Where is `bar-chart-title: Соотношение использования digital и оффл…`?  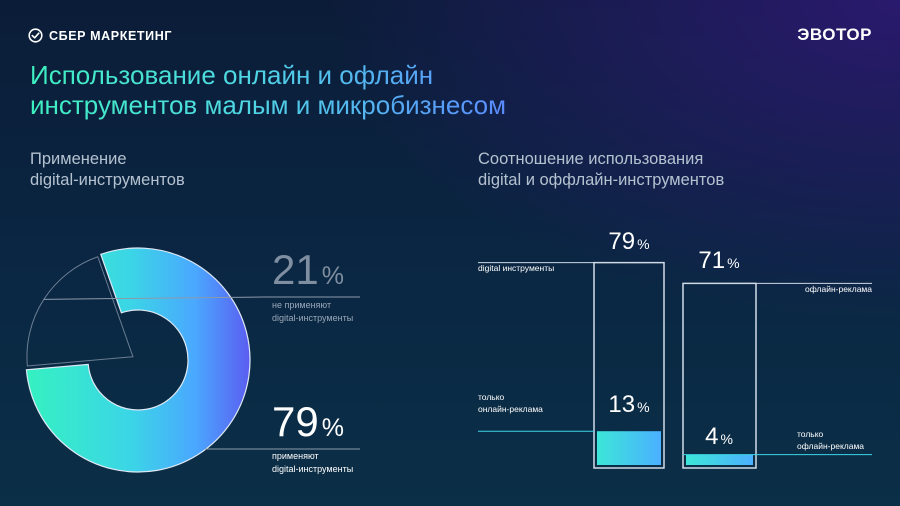 bar-chart-title: Соотношение использования digital и оффл… is located at coordinates (601, 170).